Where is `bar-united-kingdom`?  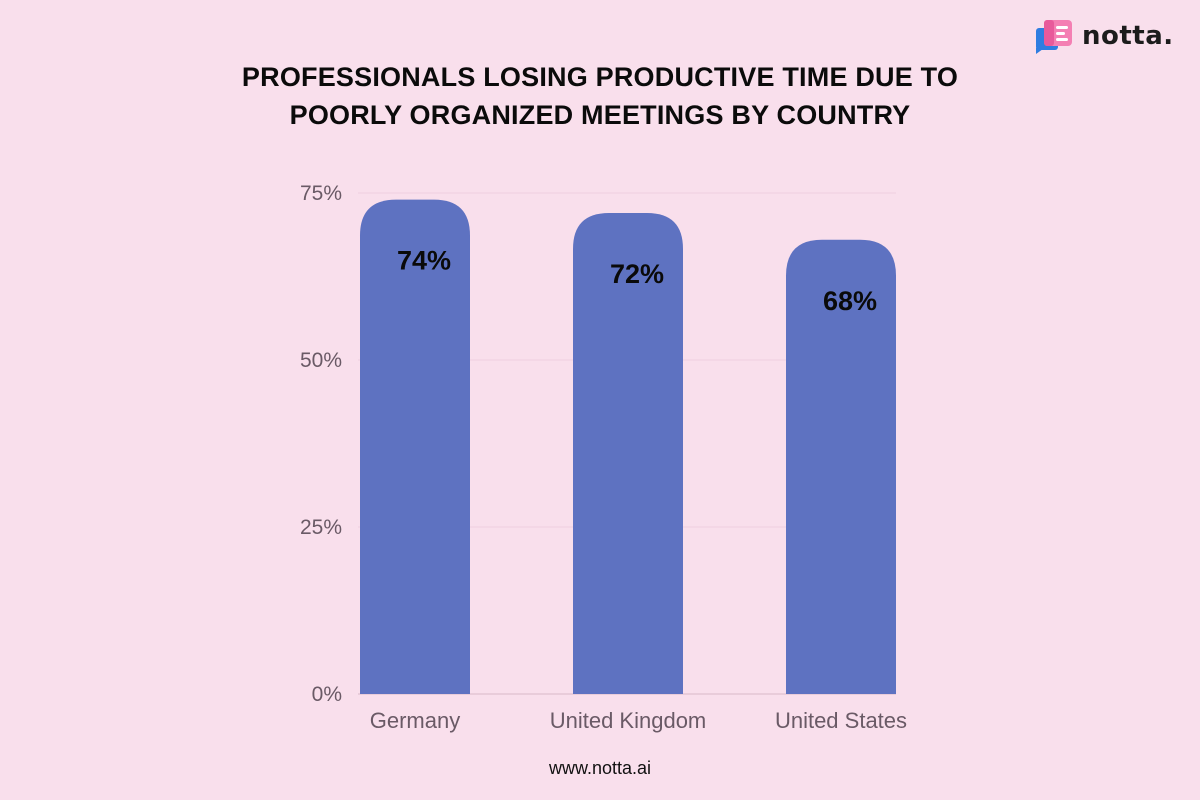 bar-united-kingdom is located at coordinates (628, 454).